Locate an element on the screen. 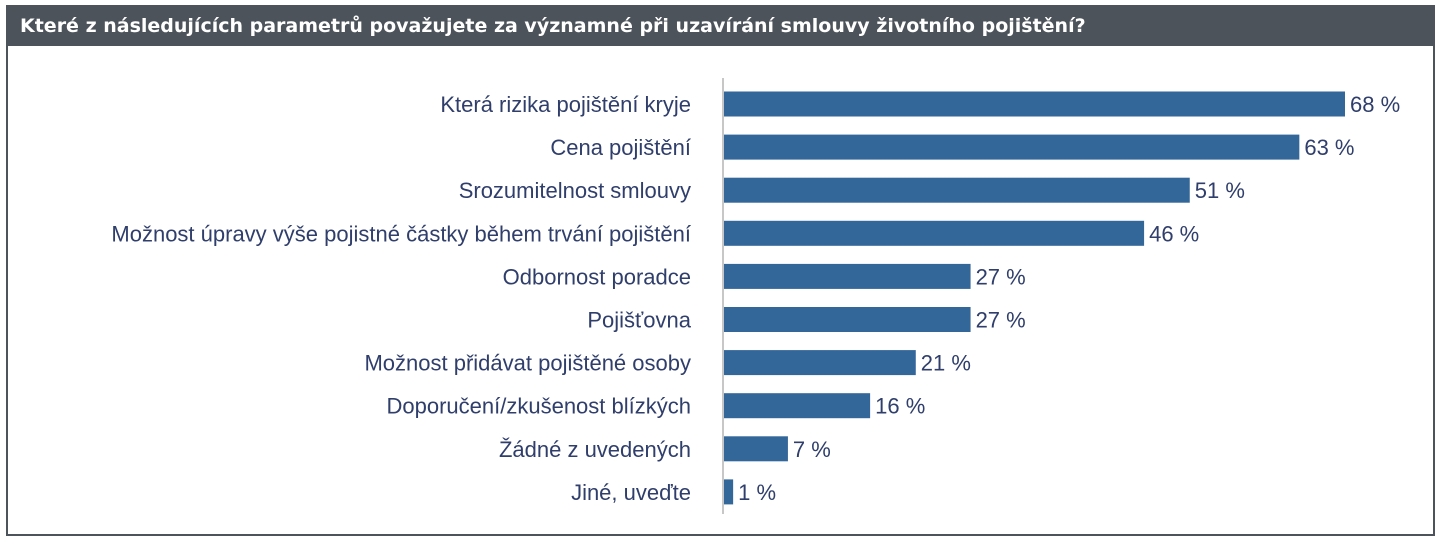 Image resolution: width=1444 pixels, height=546 pixels. category-label: Jiné, uveďte is located at coordinates (631, 492).